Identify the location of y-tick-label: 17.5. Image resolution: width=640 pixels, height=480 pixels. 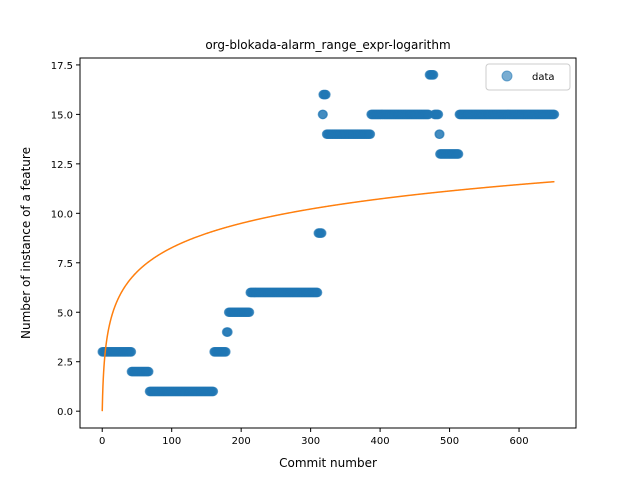
(62, 66).